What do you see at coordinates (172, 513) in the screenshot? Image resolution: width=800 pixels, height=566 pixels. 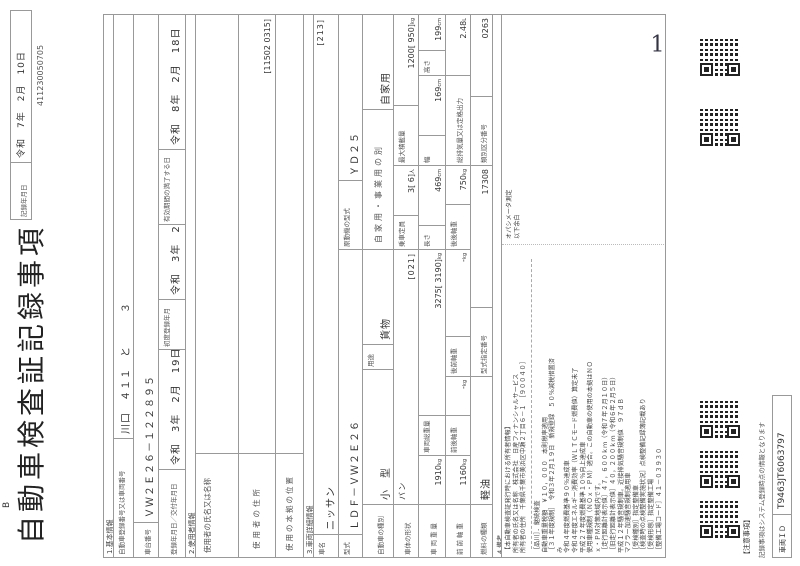 I see `reg-date-label: 登録年月日／交付年月日` at bounding box center [172, 513].